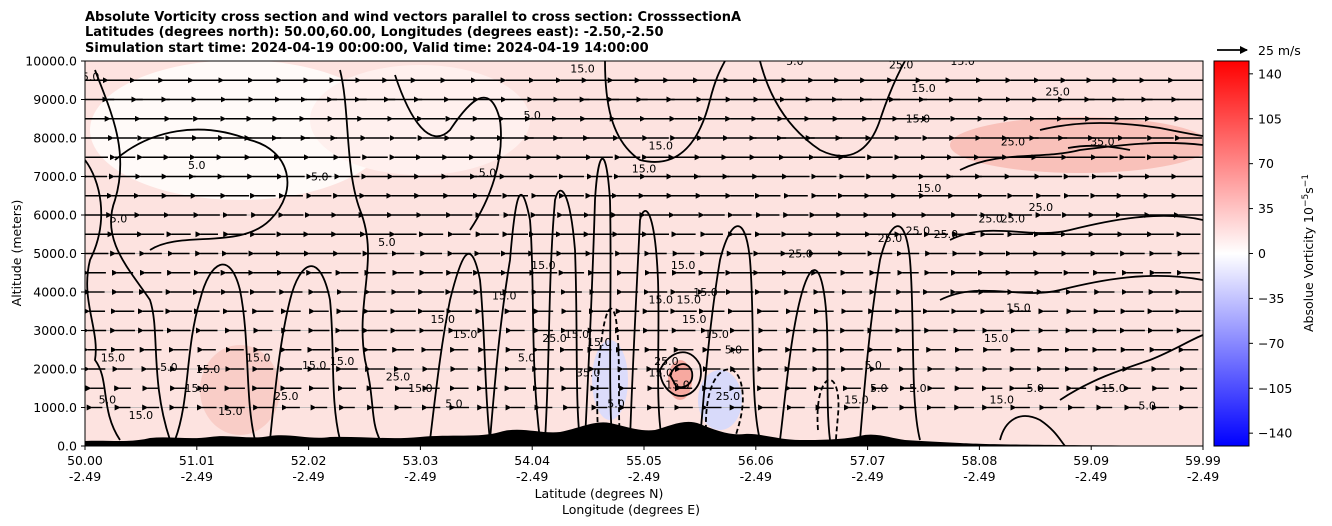  Describe the element at coordinates (1308, 190) in the screenshot. I see `colorbar-title-unit: s` at that location.